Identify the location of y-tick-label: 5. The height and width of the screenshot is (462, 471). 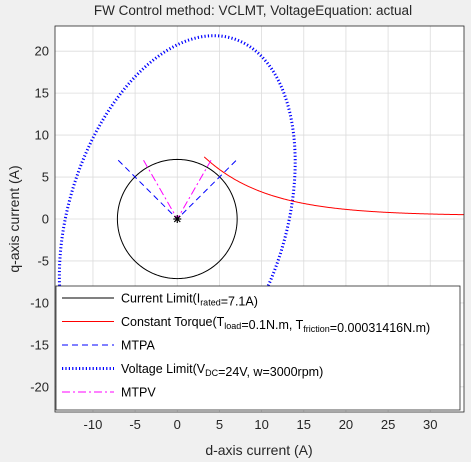
(45, 177).